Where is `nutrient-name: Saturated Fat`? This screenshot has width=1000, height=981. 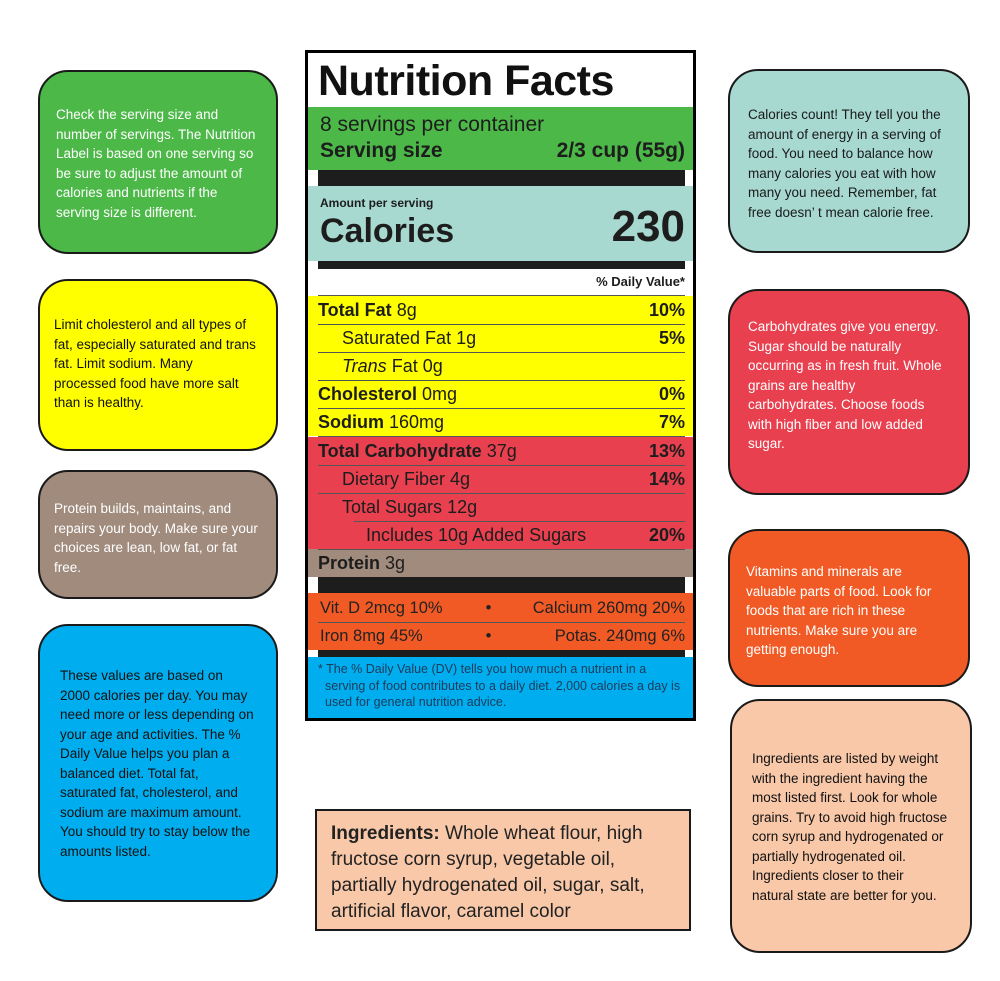
nutrient-name: Saturated Fat is located at coordinates (397, 337).